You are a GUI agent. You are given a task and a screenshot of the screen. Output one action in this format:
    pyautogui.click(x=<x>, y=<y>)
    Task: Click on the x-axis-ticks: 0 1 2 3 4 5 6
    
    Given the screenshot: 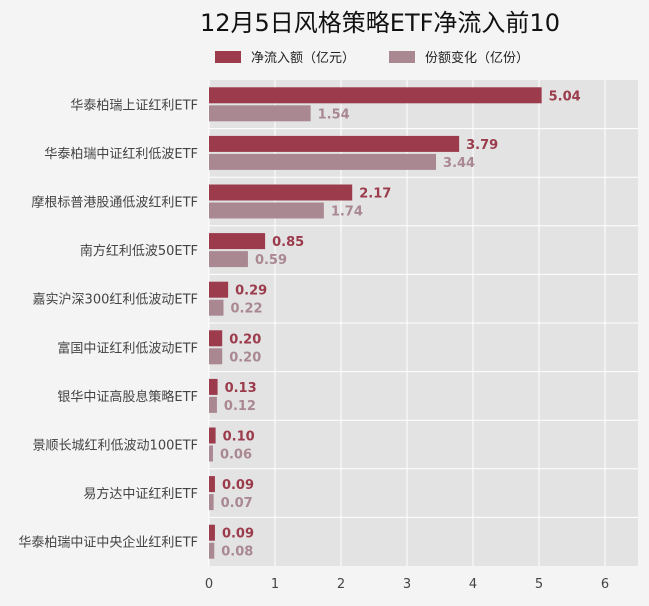 What is the action you would take?
    pyautogui.click(x=407, y=584)
    